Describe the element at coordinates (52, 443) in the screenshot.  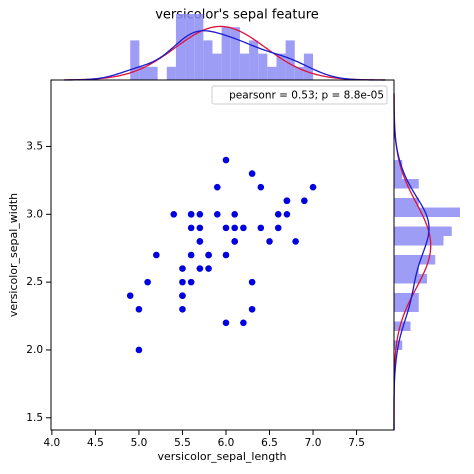
I see `x-tick-label: 4.0` at that location.